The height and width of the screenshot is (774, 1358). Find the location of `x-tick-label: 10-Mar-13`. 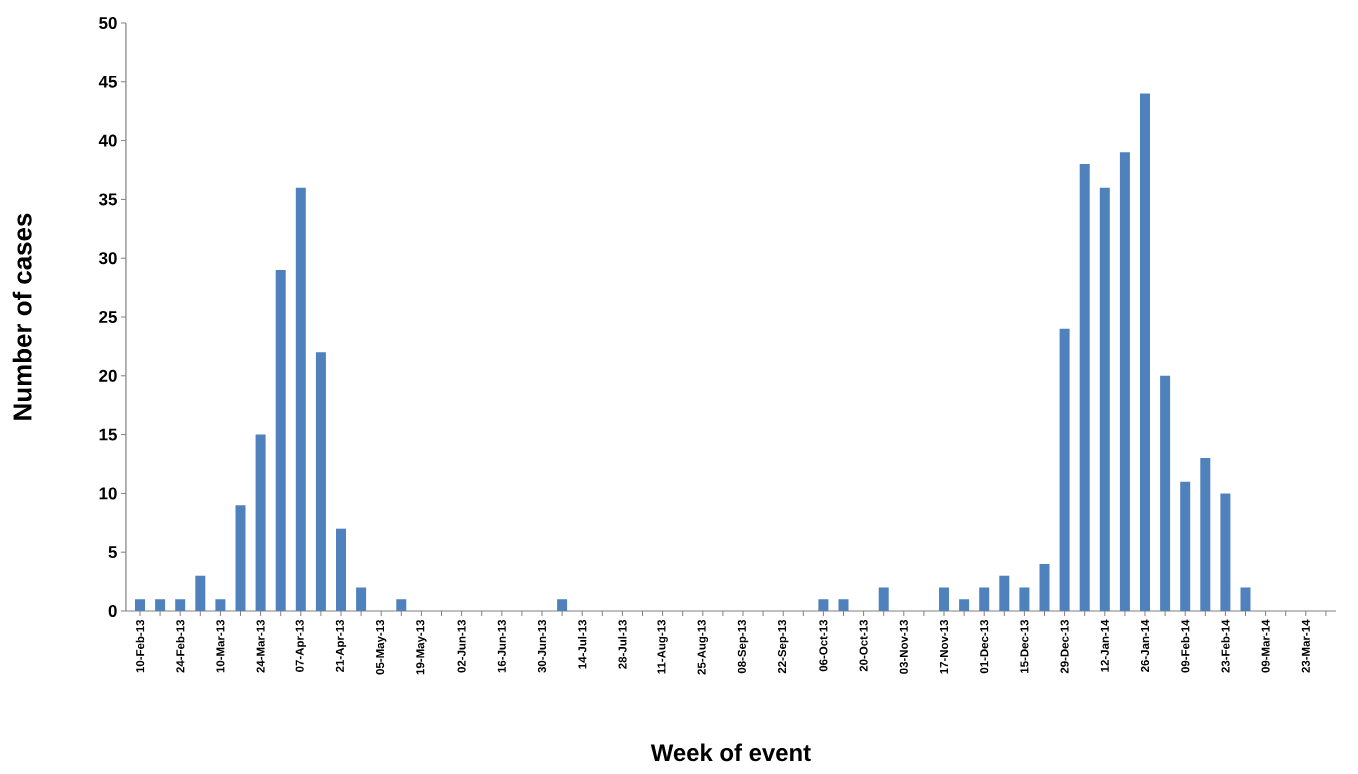

x-tick-label: 10-Mar-13 is located at coordinates (220, 646).